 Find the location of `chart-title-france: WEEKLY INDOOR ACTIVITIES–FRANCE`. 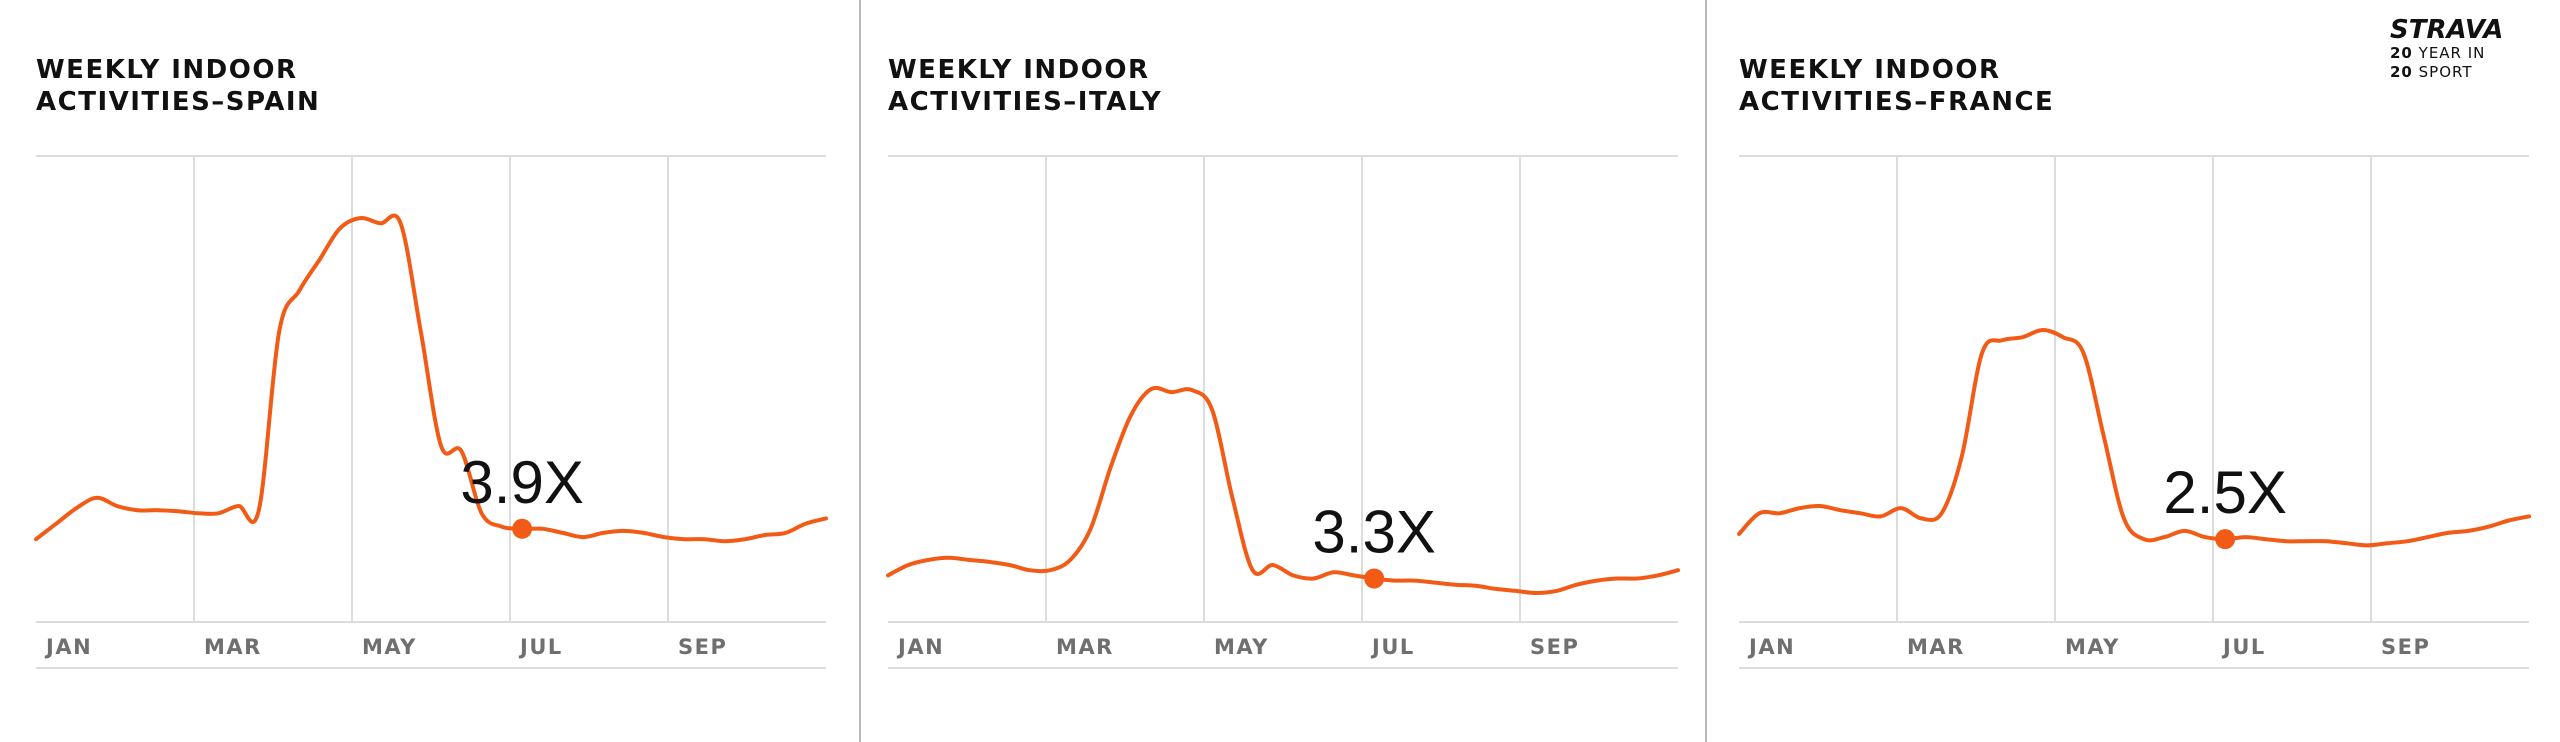

chart-title-france: WEEKLY INDOOR ACTIVITIES–FRANCE is located at coordinates (1896, 86).